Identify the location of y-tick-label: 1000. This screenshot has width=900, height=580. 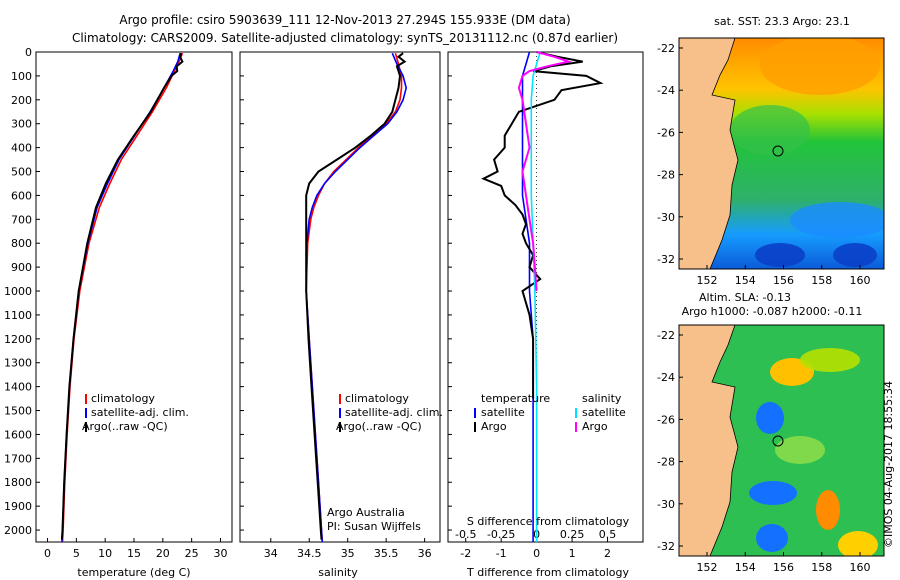
(18, 291).